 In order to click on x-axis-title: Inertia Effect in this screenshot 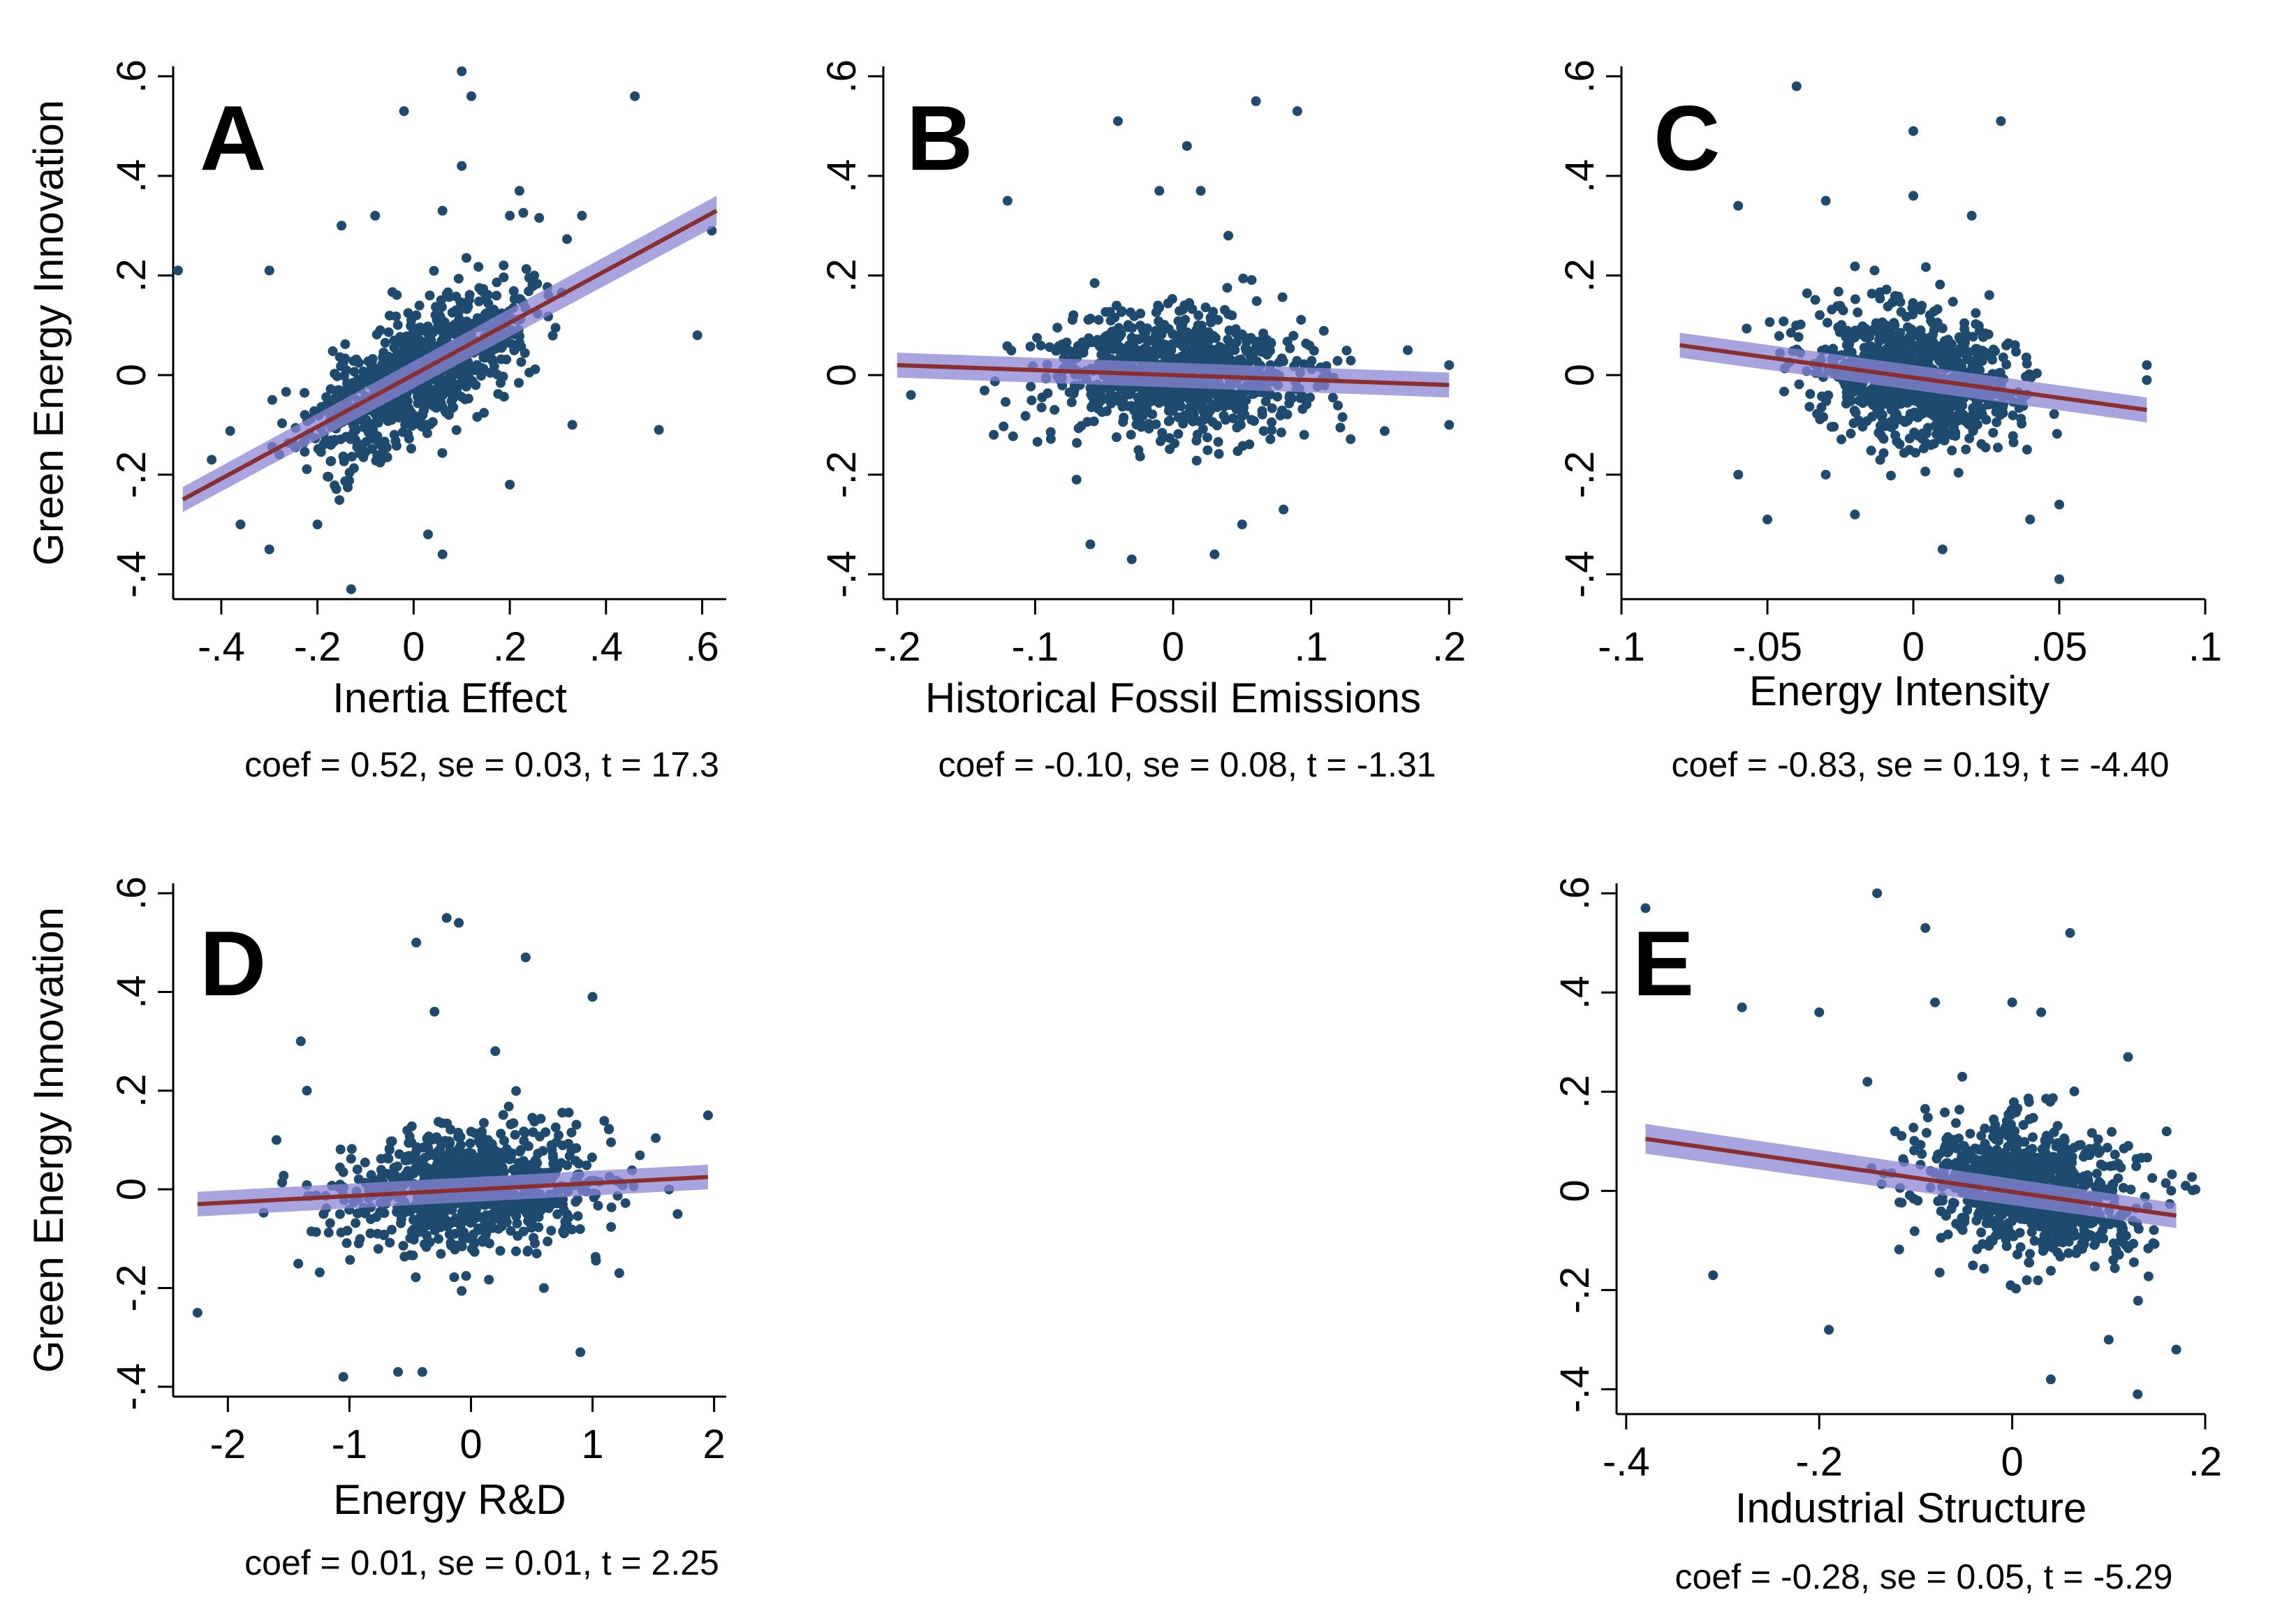, I will do `click(449, 698)`.